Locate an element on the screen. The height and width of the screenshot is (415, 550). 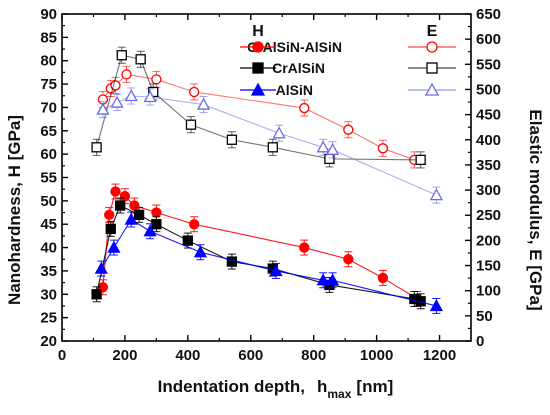
legend-label: AlSiN is located at coordinates (294, 90).